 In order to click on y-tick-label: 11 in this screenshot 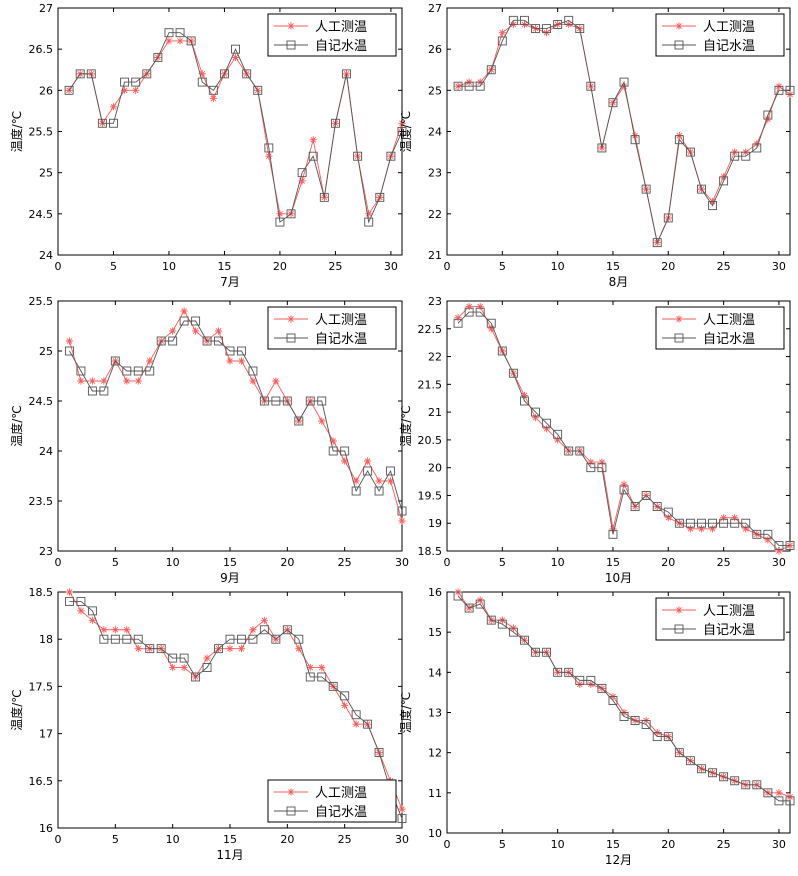, I will do `click(435, 793)`.